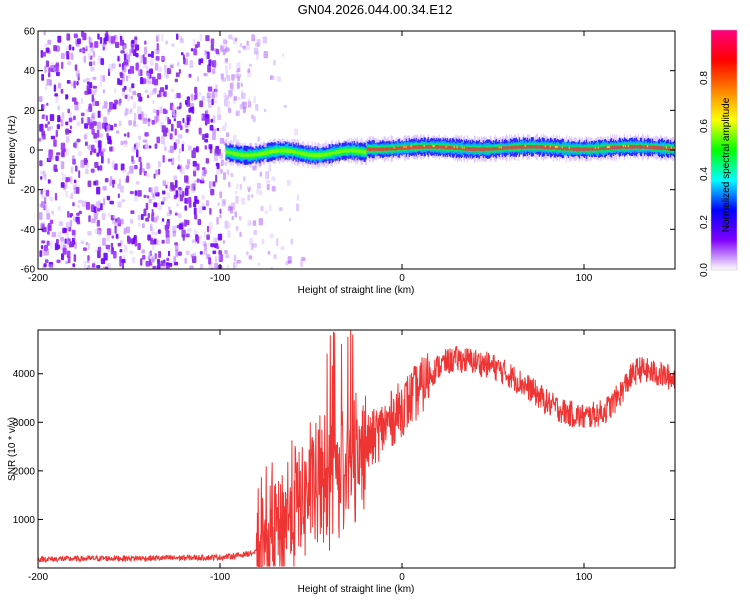  I want to click on spectrogram-ytick-label: 60, so click(30, 32).